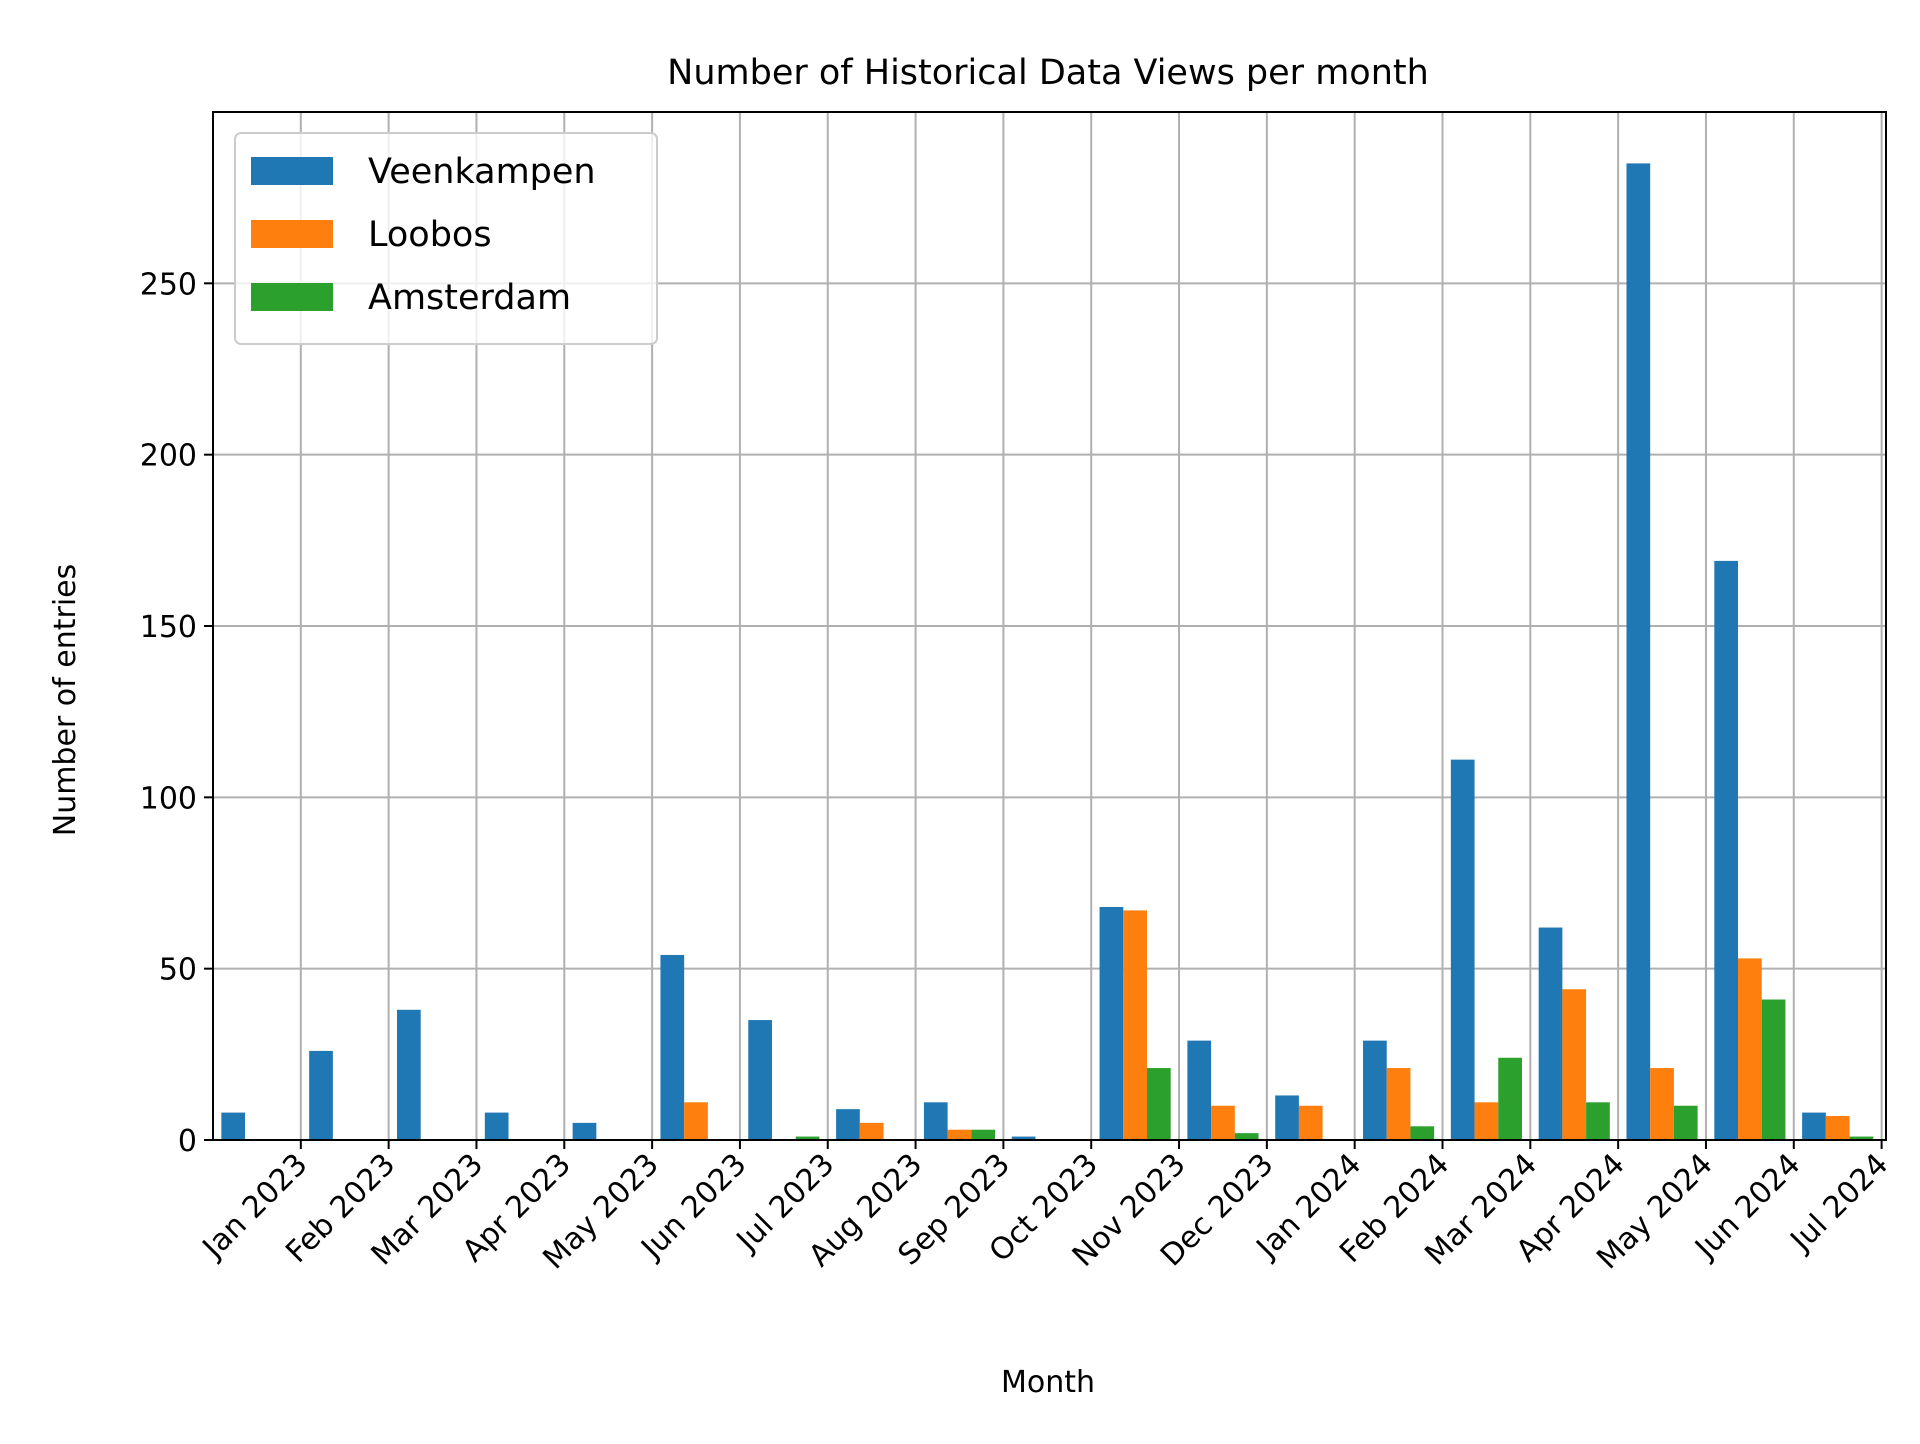 The height and width of the screenshot is (1444, 1920). What do you see at coordinates (672, 1047) in the screenshot?
I see `bar-veenkampen-jun-2023` at bounding box center [672, 1047].